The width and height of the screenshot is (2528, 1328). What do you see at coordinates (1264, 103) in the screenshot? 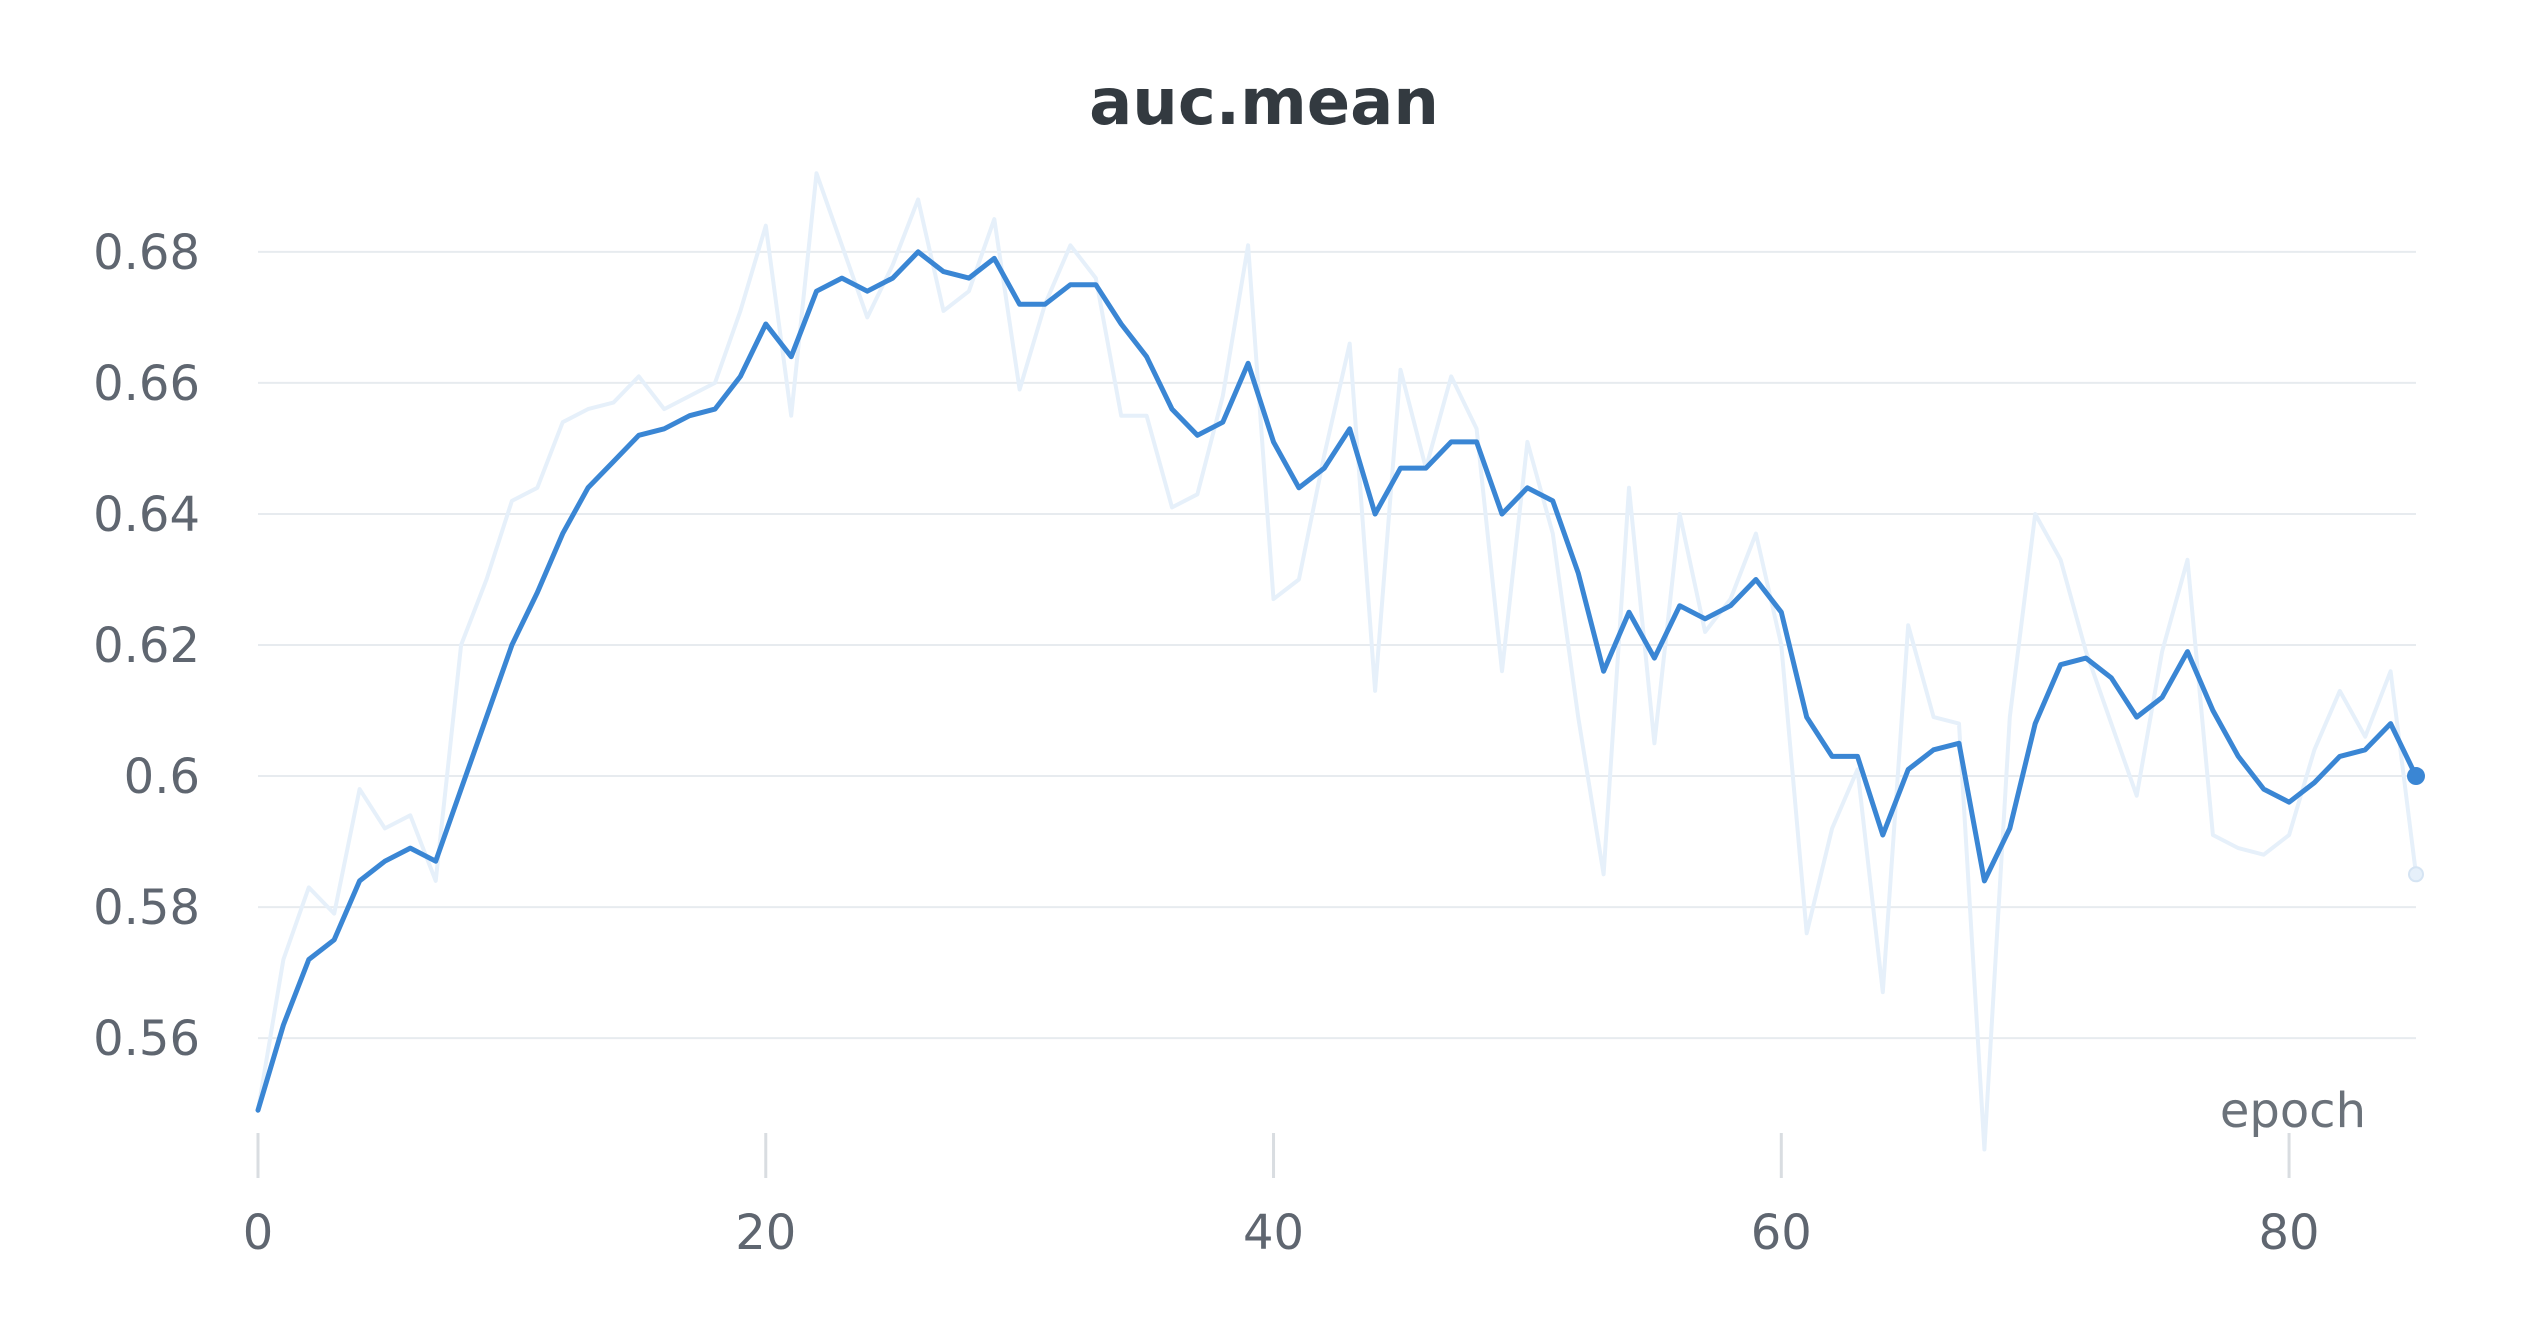
I see `chart-title: auc.mean` at bounding box center [1264, 103].